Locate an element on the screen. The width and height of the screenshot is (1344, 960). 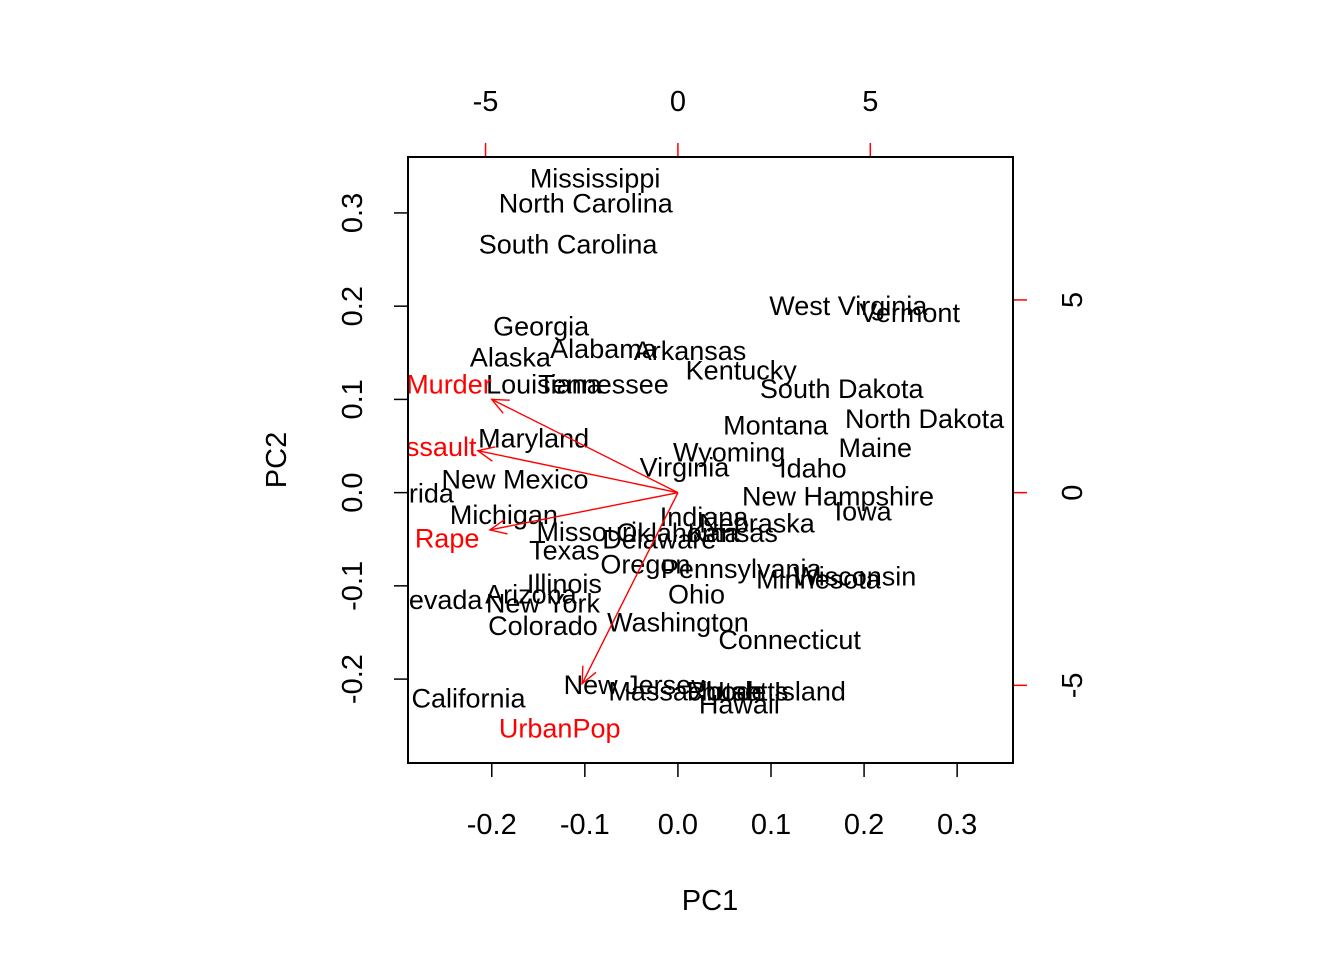
x-tick-label: -0.2 is located at coordinates (492, 825).